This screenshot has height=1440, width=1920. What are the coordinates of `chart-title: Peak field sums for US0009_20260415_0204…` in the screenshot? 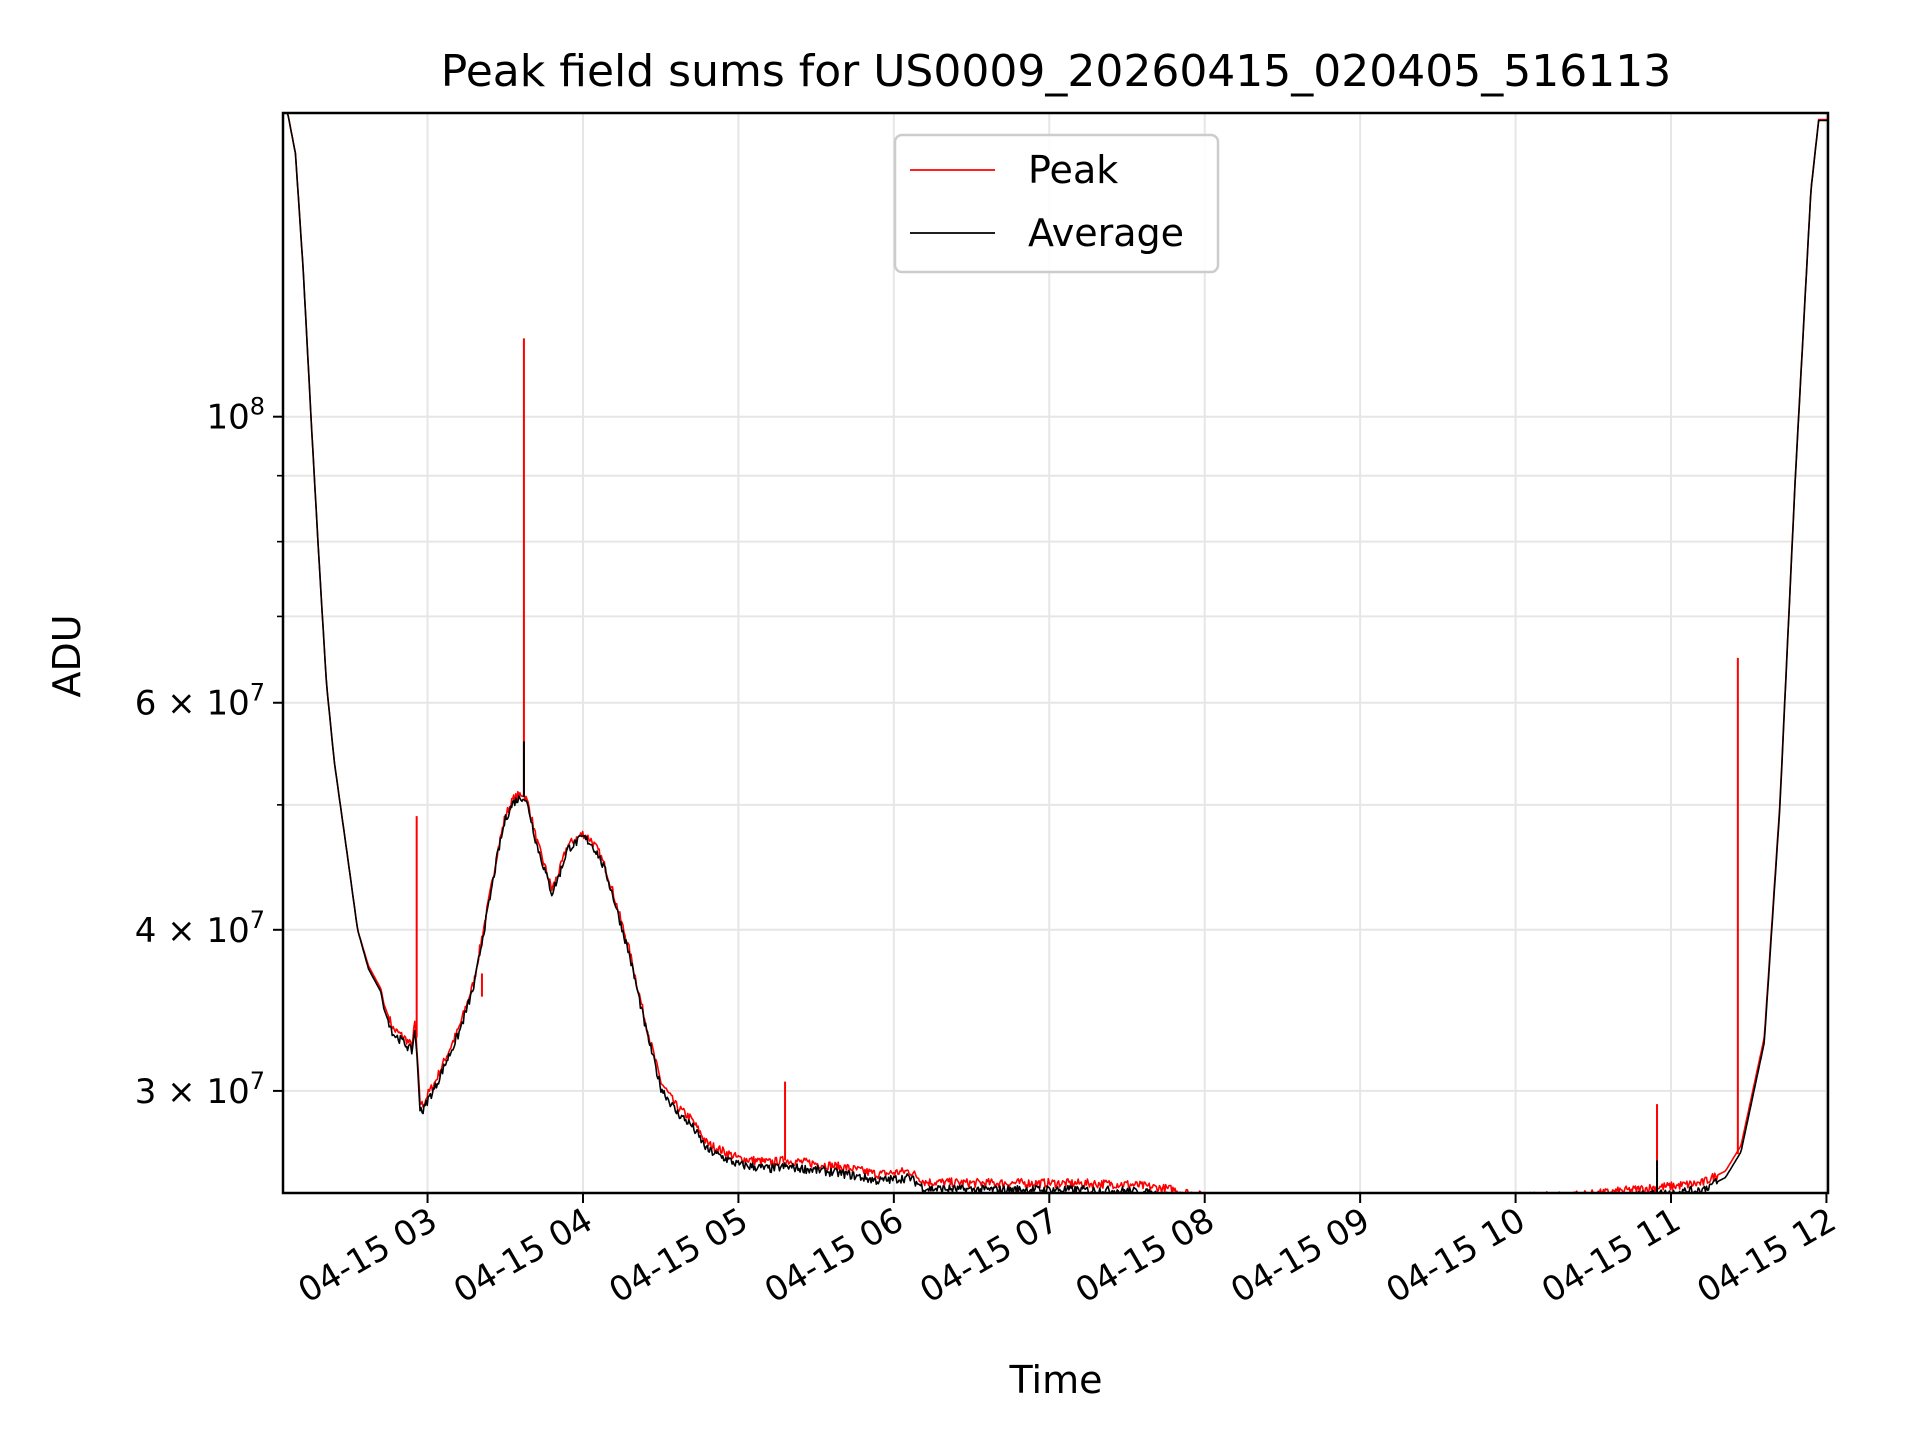 It's located at (1056, 71).